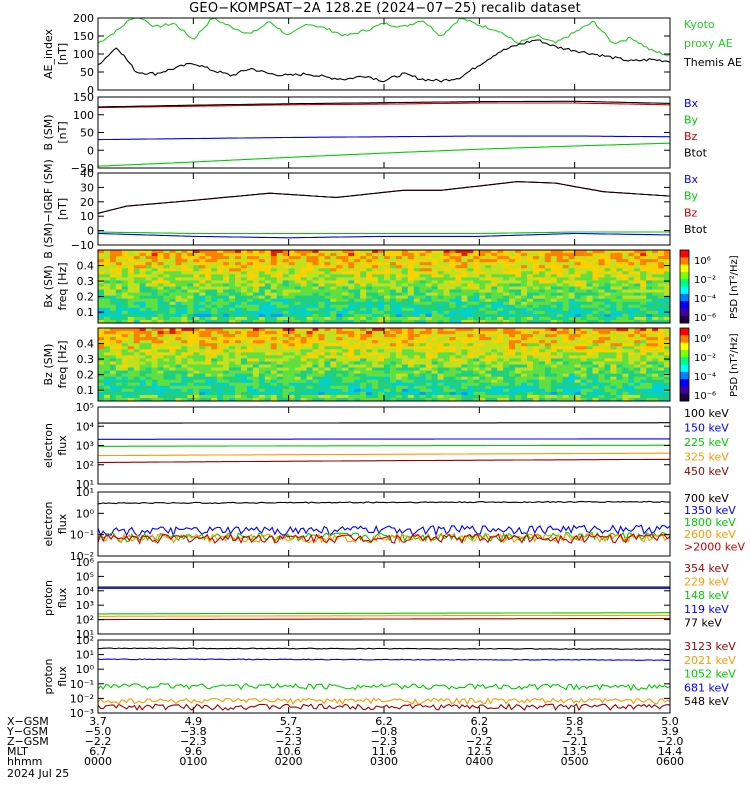  What do you see at coordinates (702, 261) in the screenshot?
I see `colorbar-tick-label: 10⁶` at bounding box center [702, 261].